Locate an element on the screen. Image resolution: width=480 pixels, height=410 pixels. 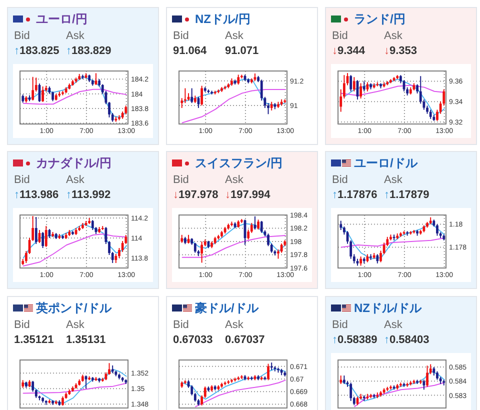
text: ↑1.17876 is located at coordinates (355, 195).